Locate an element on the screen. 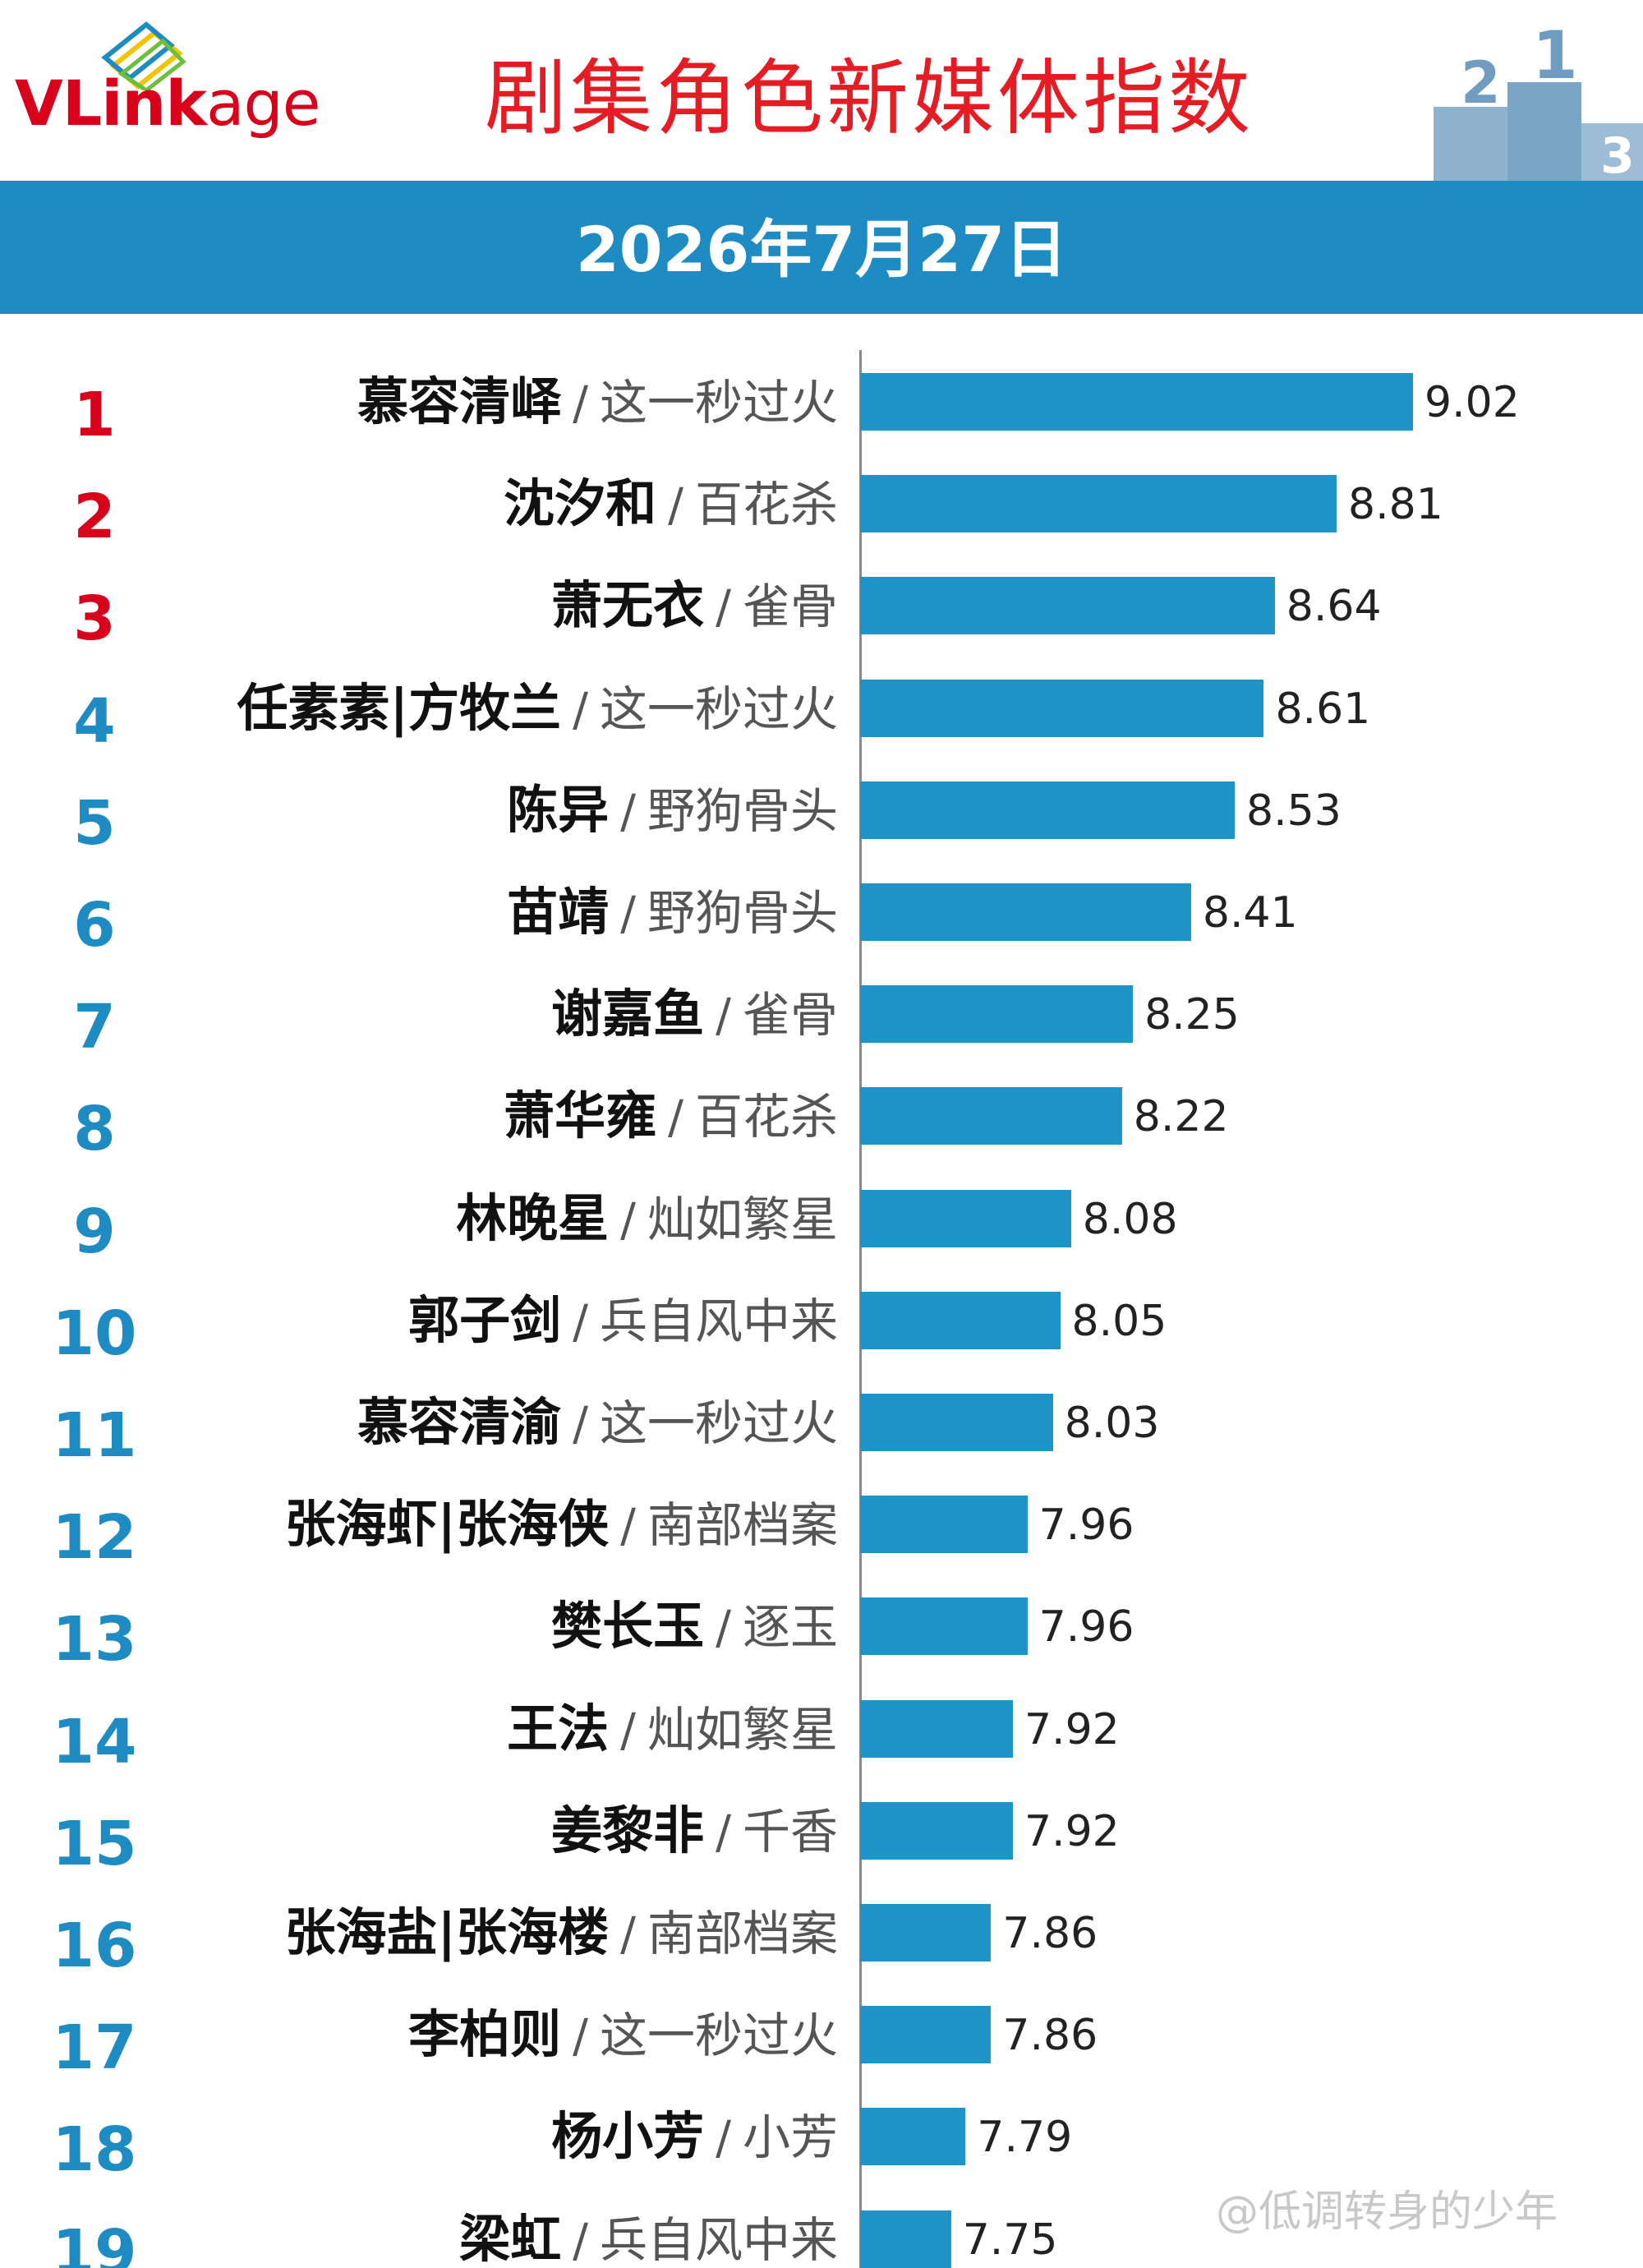 The width and height of the screenshot is (1643, 2268). character-name: 杨小芳 is located at coordinates (628, 2136).